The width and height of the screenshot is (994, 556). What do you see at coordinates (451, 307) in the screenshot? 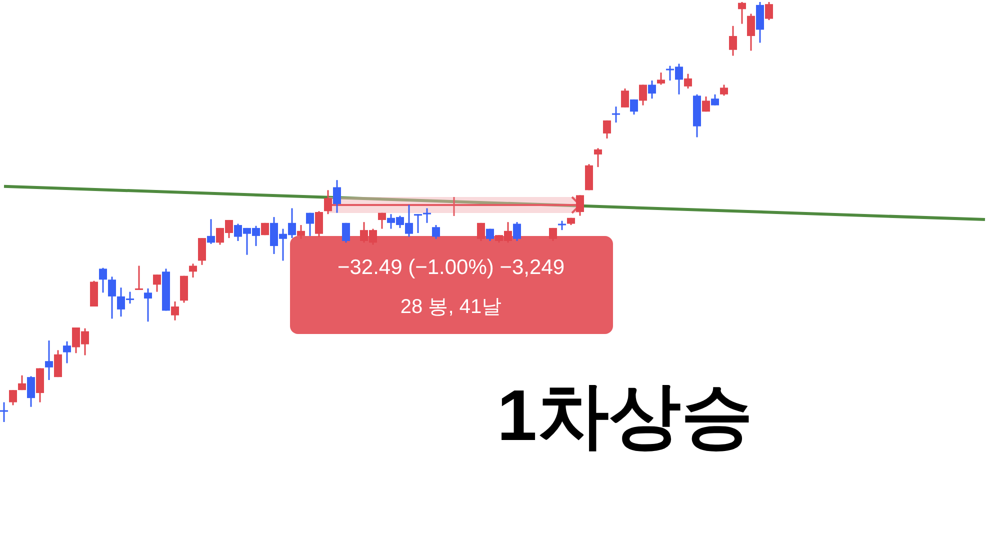
I see `annotation: 28 봉, 41날` at bounding box center [451, 307].